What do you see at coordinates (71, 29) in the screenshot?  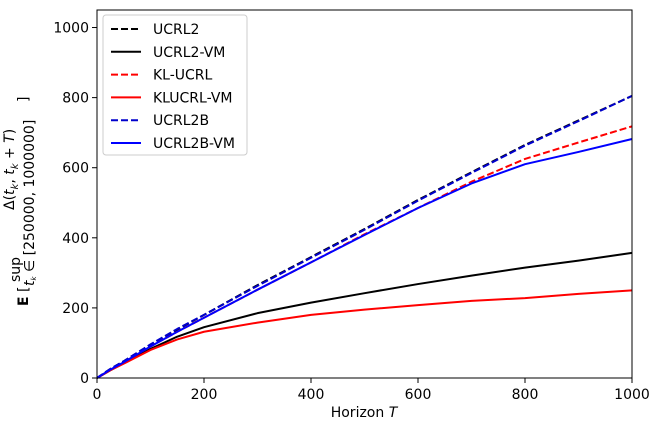 I see `y-tick-label: 1000` at bounding box center [71, 29].